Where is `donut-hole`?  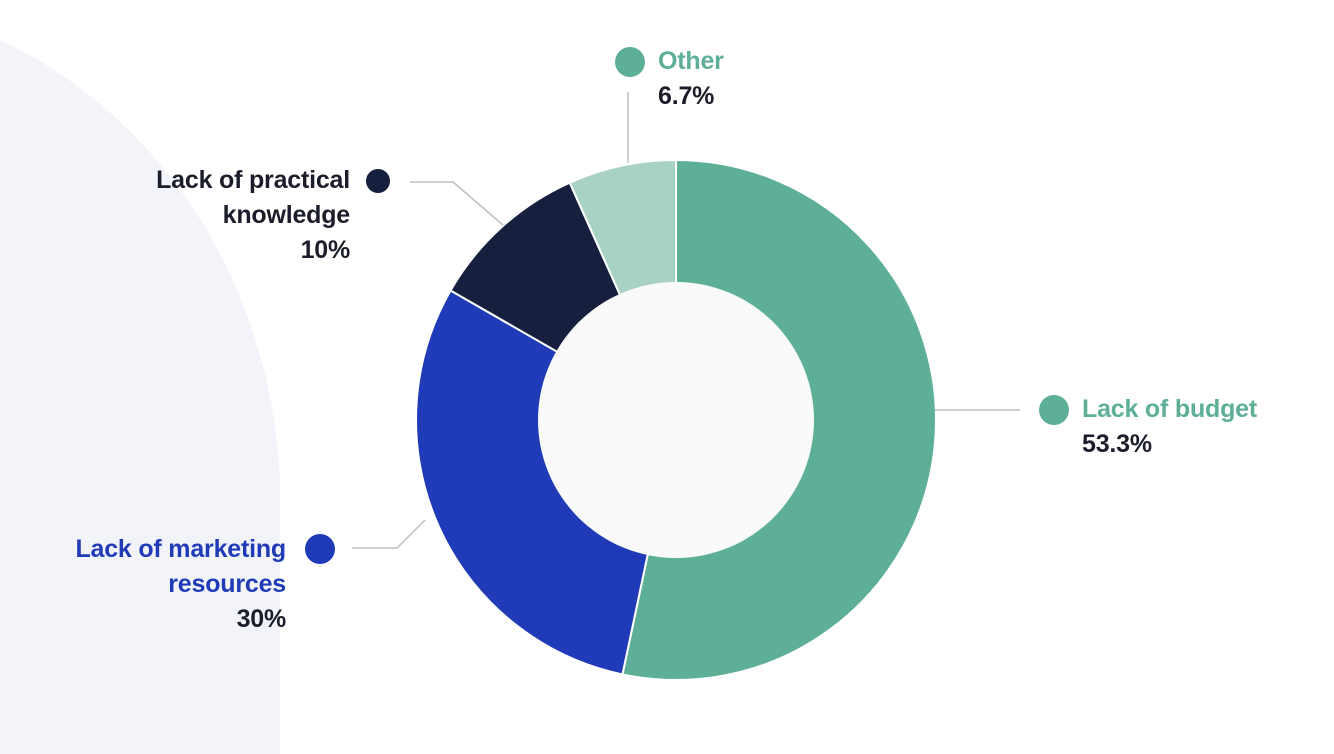 donut-hole is located at coordinates (676, 420).